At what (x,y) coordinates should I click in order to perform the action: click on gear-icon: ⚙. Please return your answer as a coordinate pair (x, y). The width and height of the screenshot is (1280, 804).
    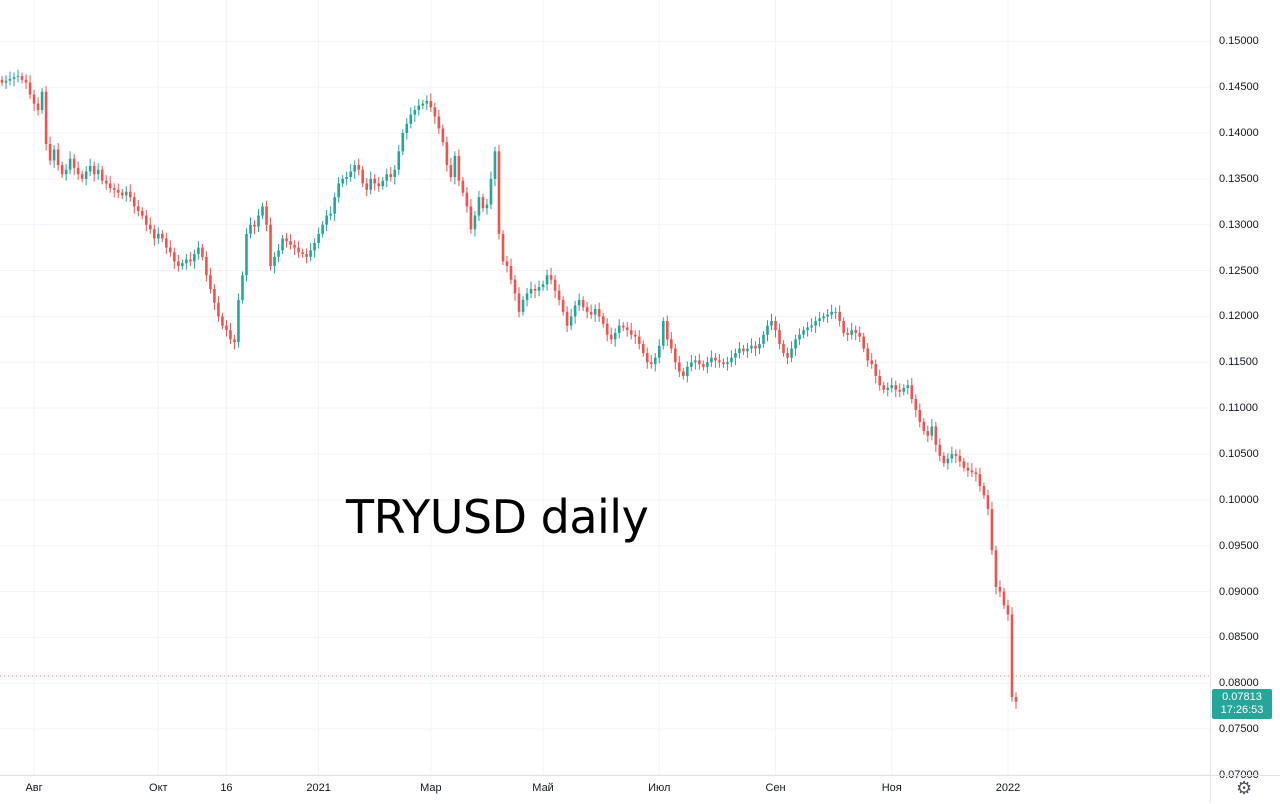
    Looking at the image, I should click on (1244, 788).